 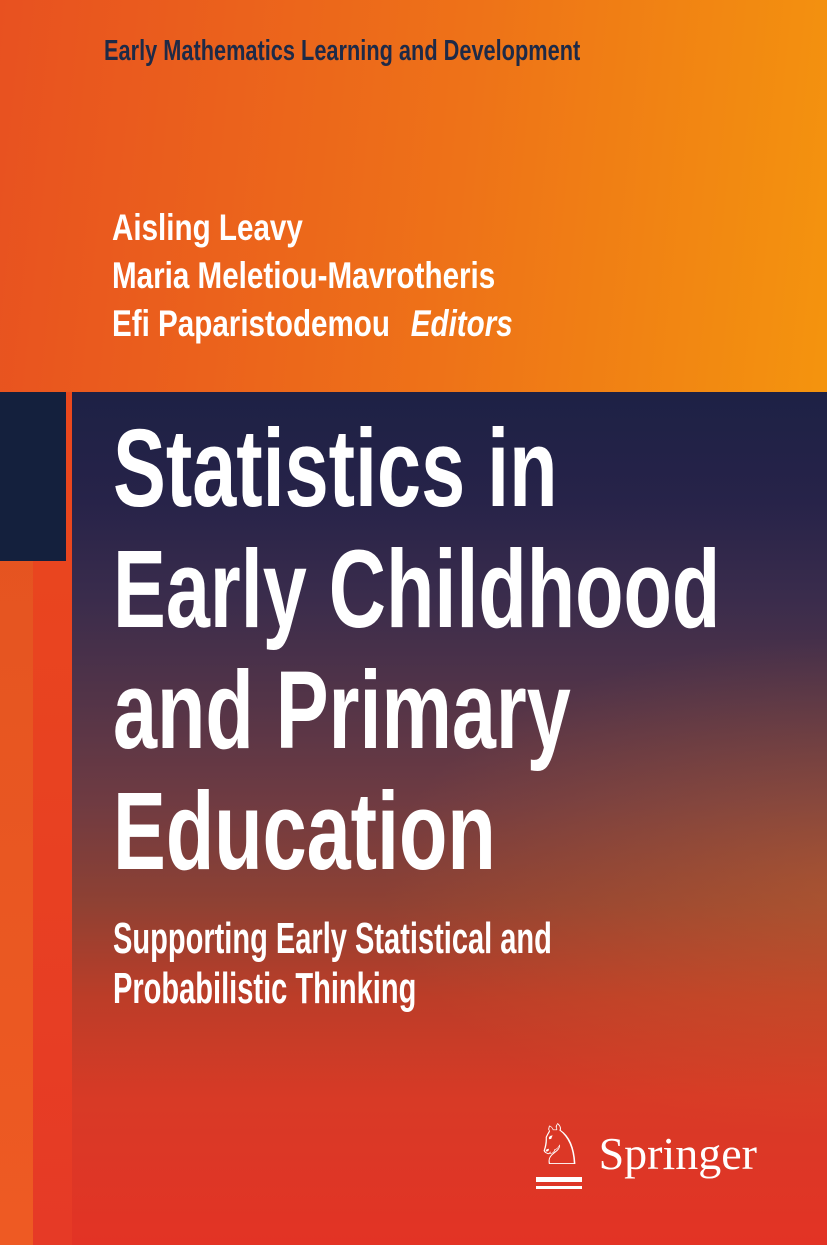 What do you see at coordinates (559, 1153) in the screenshot?
I see `springer-knight-icon: ♘` at bounding box center [559, 1153].